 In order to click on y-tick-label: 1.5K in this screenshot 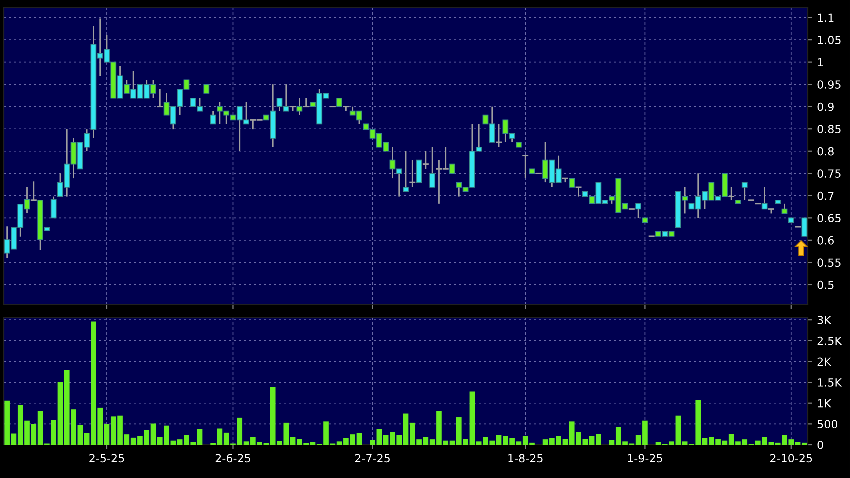, I will do `click(830, 382)`.